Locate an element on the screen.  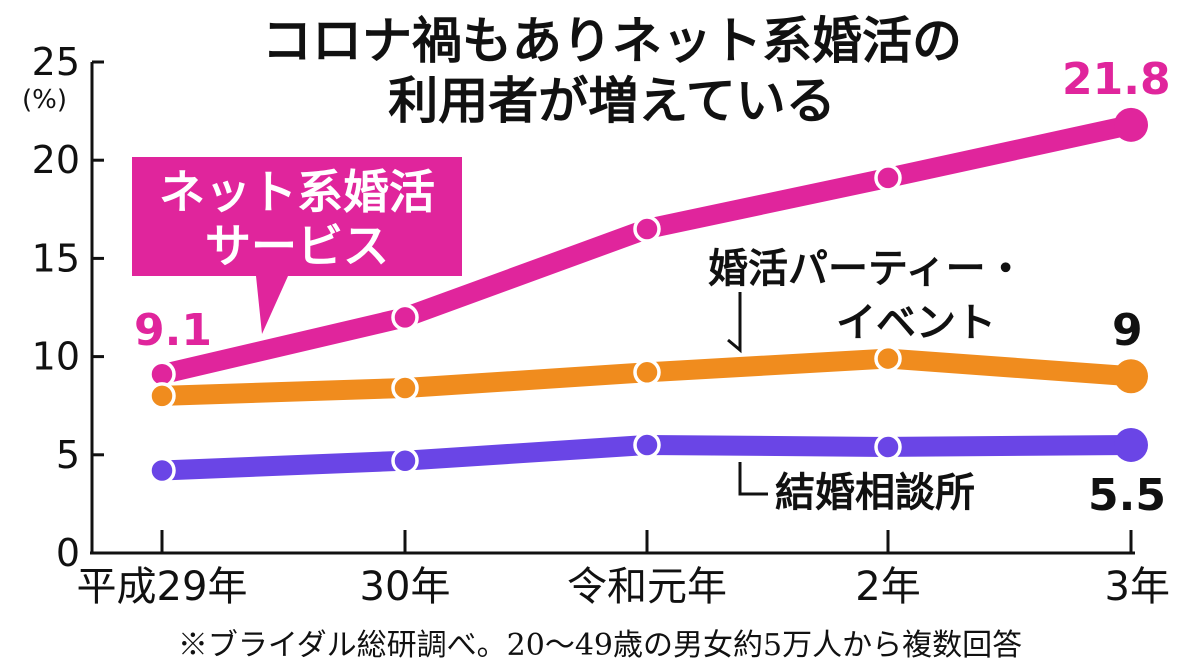
x-tick-label: 2年 is located at coordinates (887, 587).